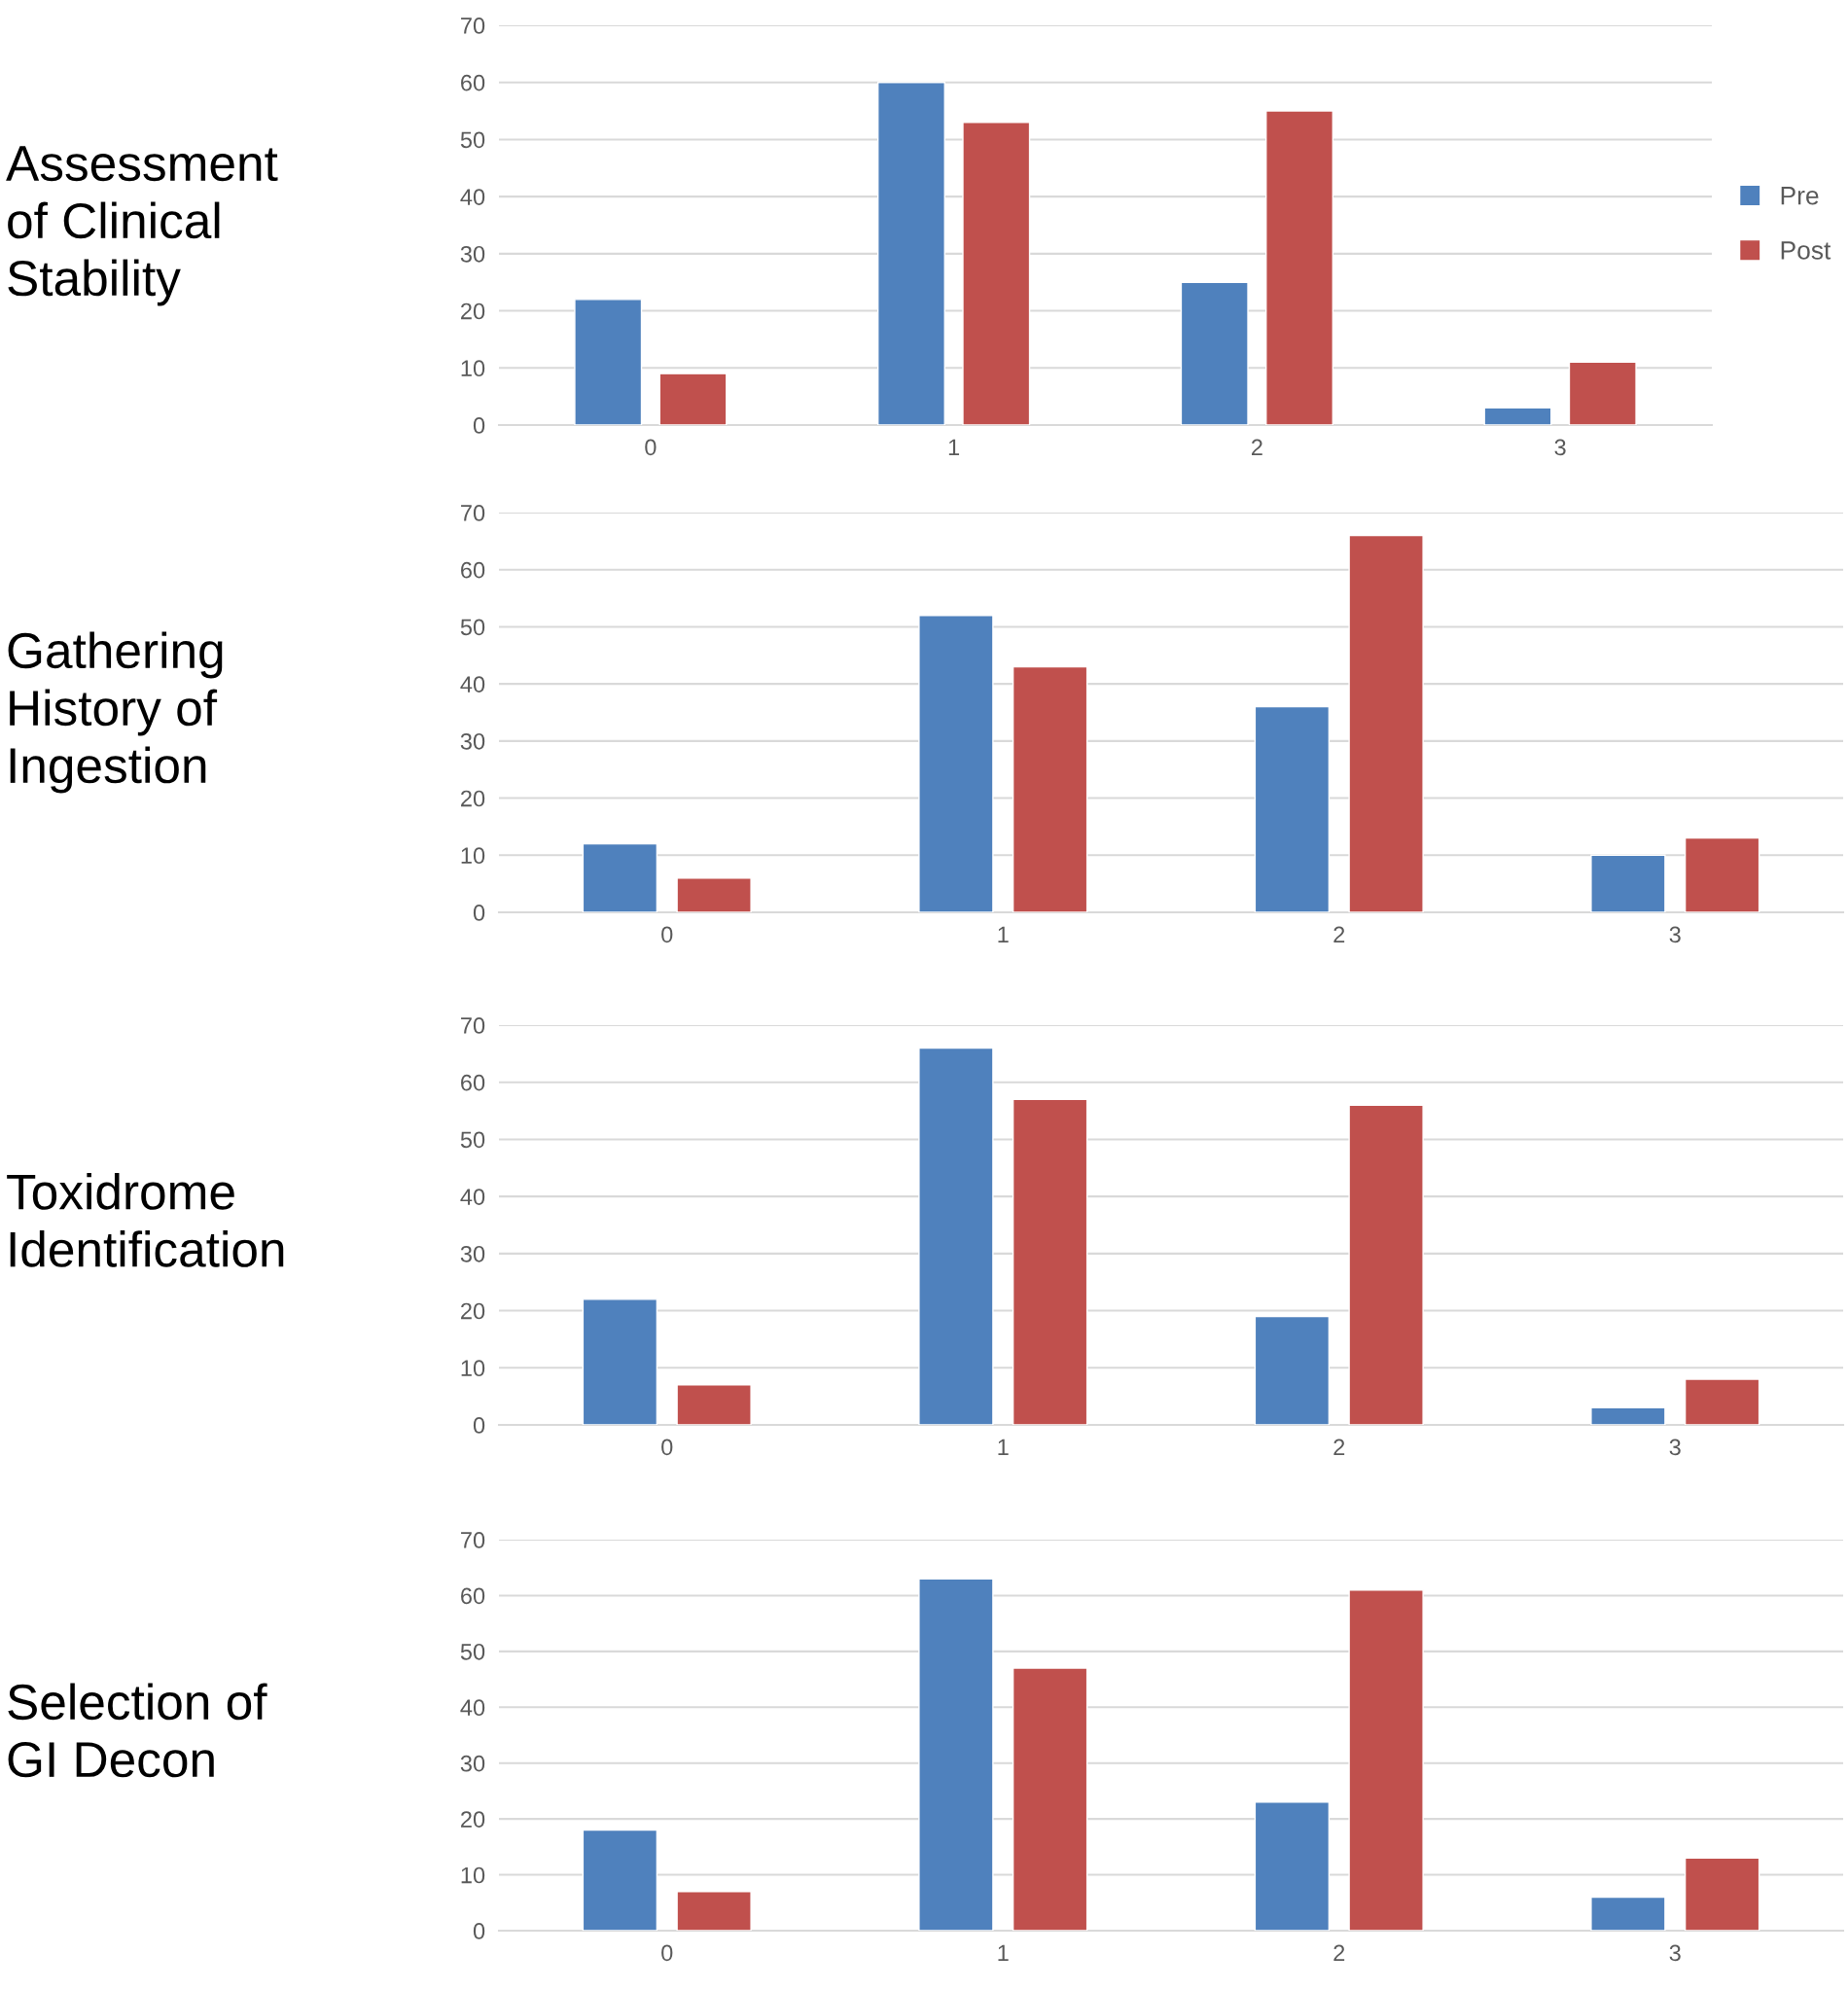  I want to click on legend-label: Pre, so click(1800, 196).